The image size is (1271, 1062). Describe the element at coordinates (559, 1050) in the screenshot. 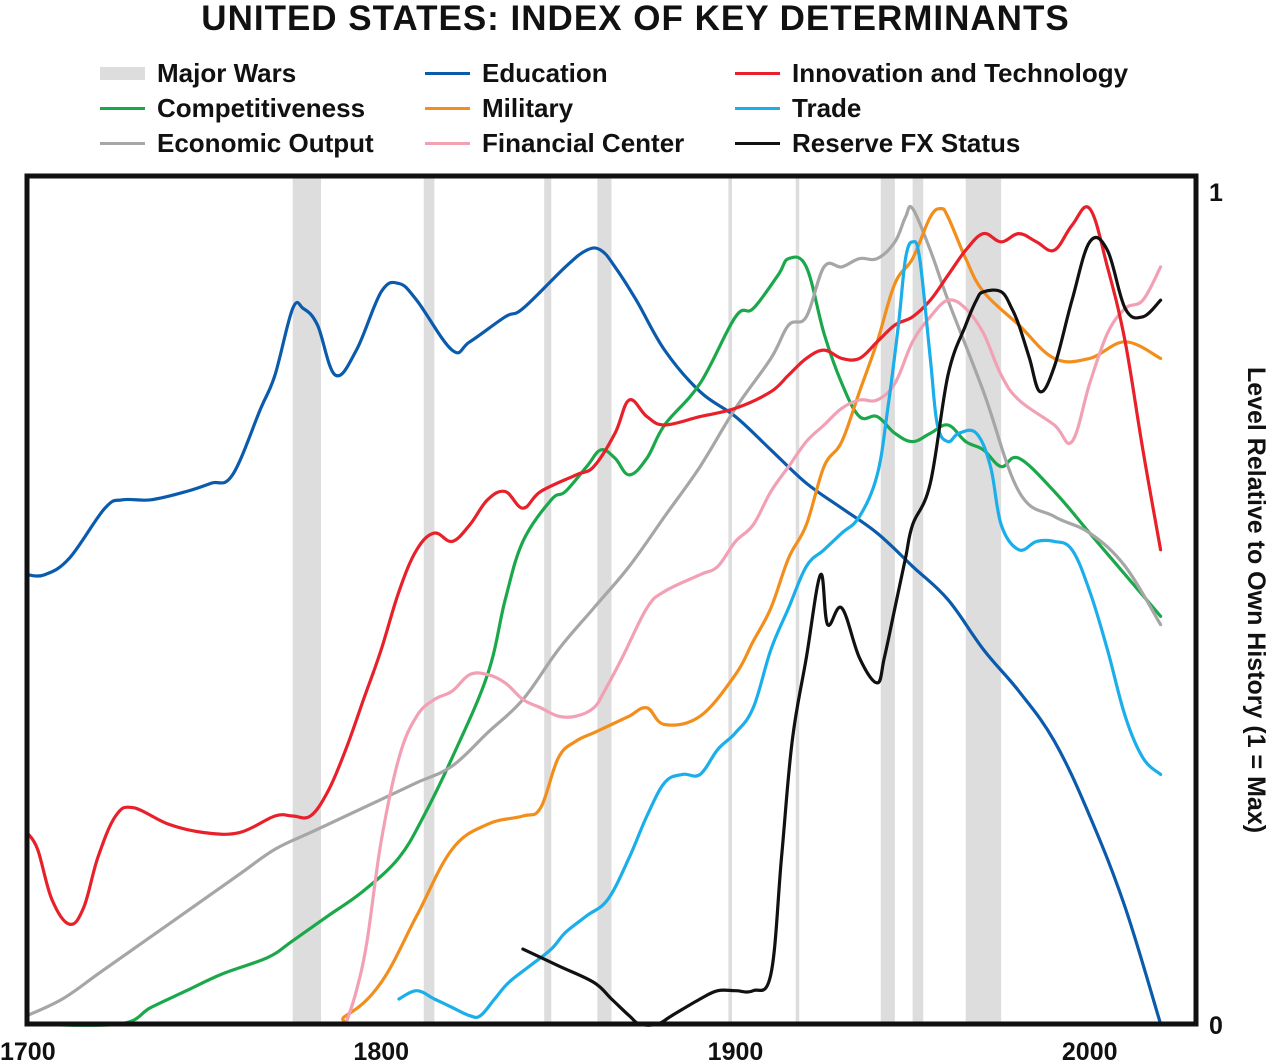

I see `x-axis-ticks: 1700 1800 1900 2000` at that location.